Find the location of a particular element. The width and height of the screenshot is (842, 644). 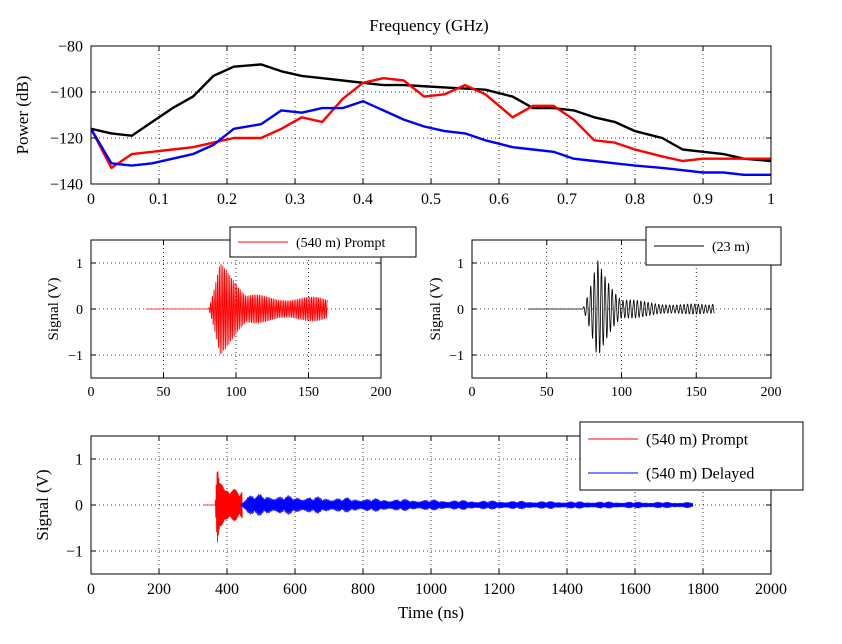

mid-left-x-tick-label: 100 is located at coordinates (236, 392).